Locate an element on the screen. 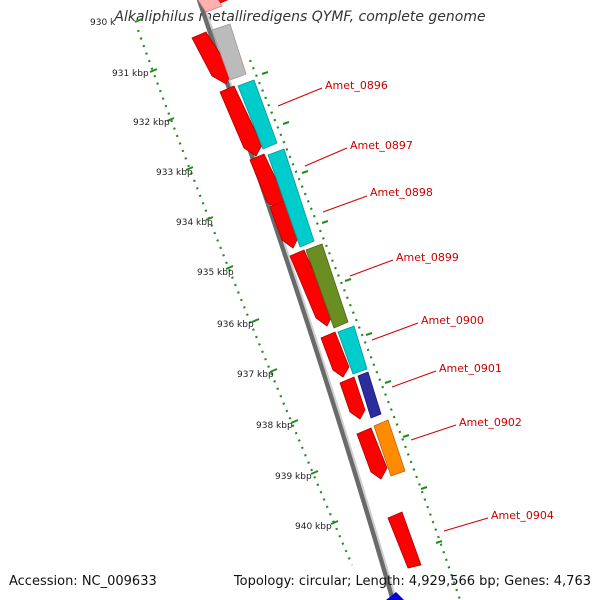 The width and height of the screenshot is (600, 600). accession-text: Accession: NC_009633 is located at coordinates (83, 581).